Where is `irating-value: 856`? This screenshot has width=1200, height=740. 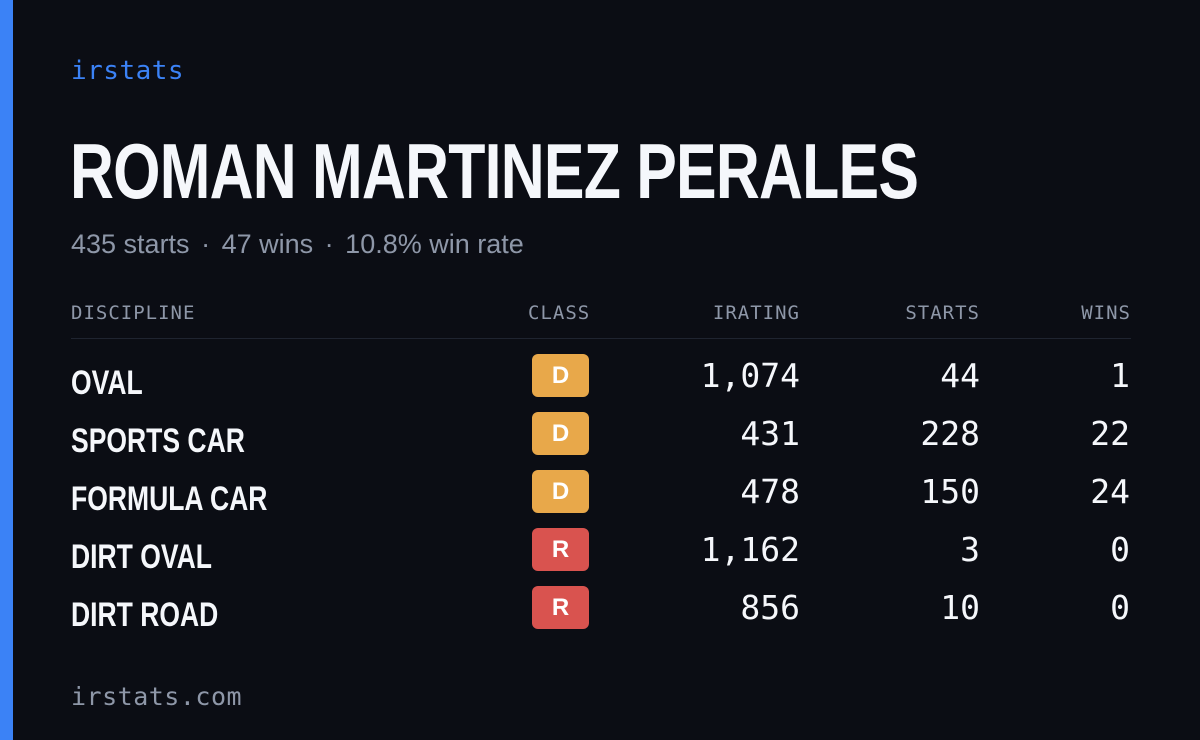
irating-value: 856 is located at coordinates (770, 607).